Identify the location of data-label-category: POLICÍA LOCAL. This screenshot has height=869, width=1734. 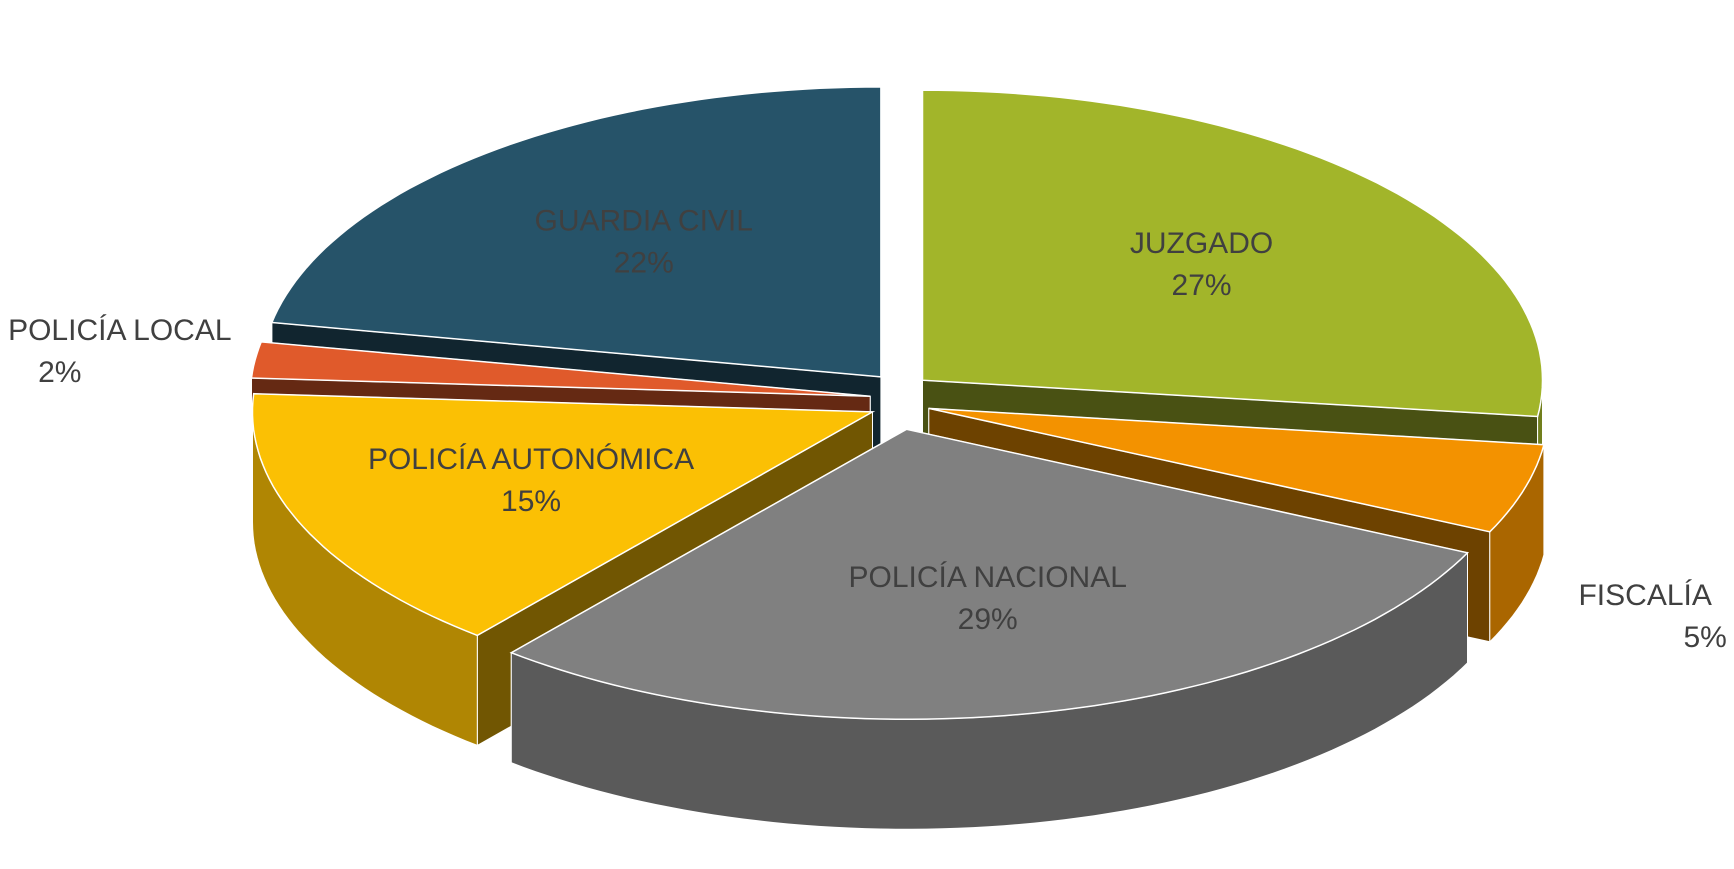
(119, 330).